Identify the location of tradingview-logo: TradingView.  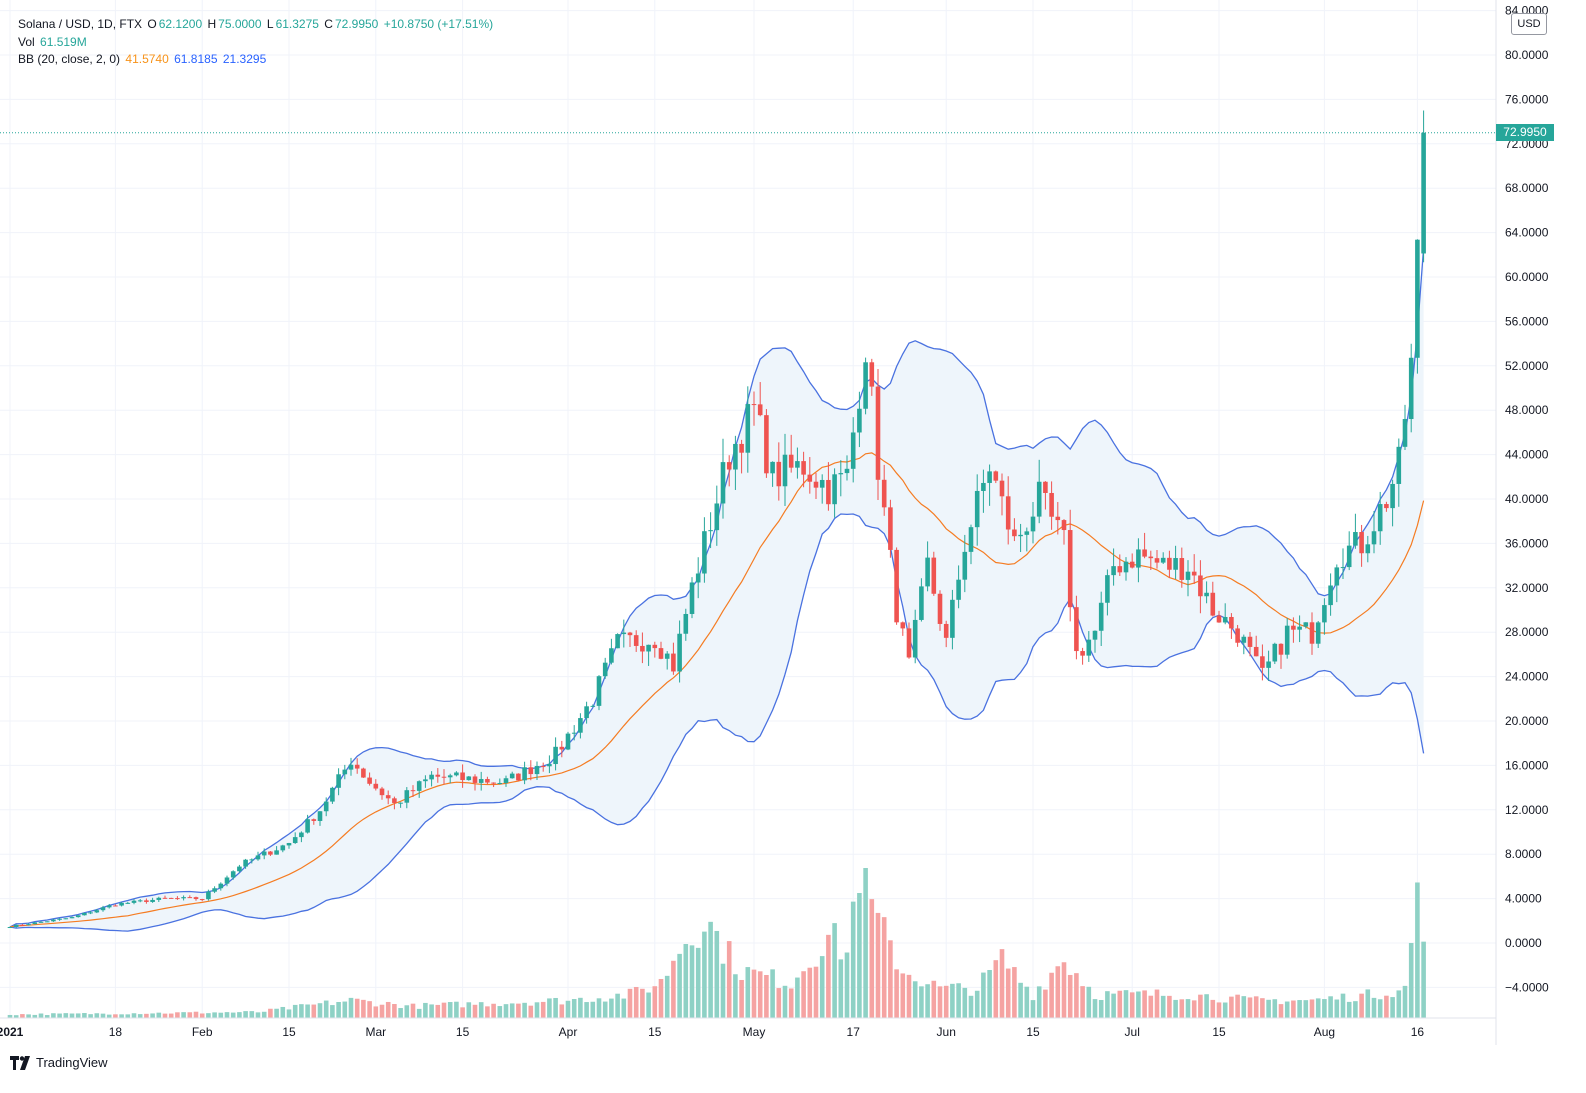
(59, 1062).